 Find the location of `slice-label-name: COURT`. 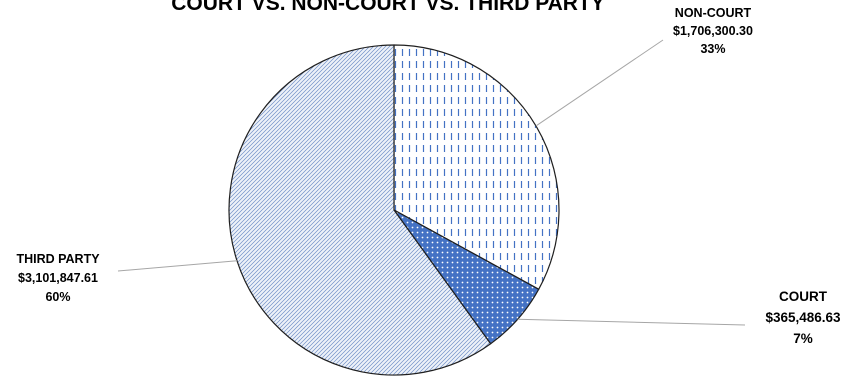

slice-label-name: COURT is located at coordinates (803, 296).